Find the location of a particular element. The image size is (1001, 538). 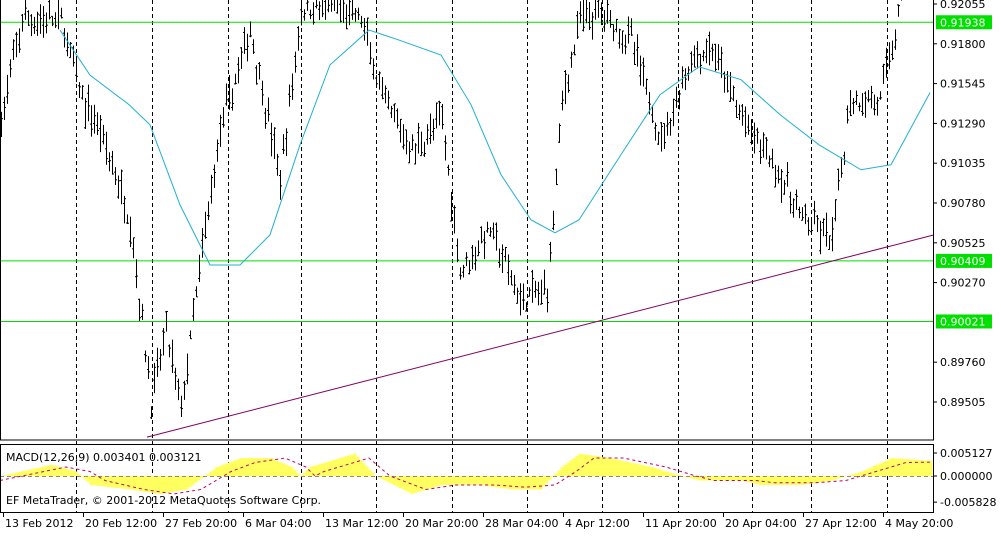

price-label: 0.90780 is located at coordinates (963, 203).